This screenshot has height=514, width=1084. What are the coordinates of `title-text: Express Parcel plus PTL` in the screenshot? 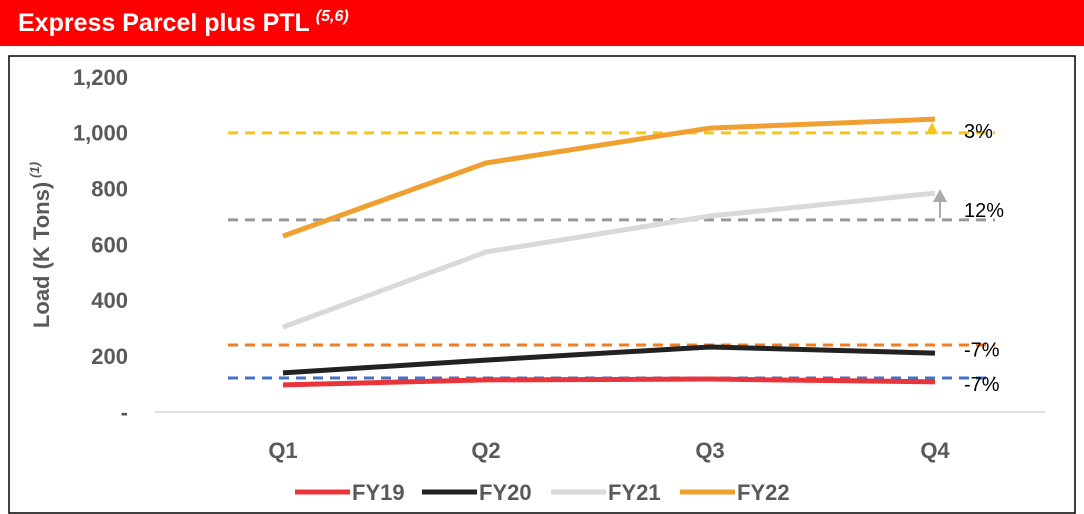 It's located at (164, 23).